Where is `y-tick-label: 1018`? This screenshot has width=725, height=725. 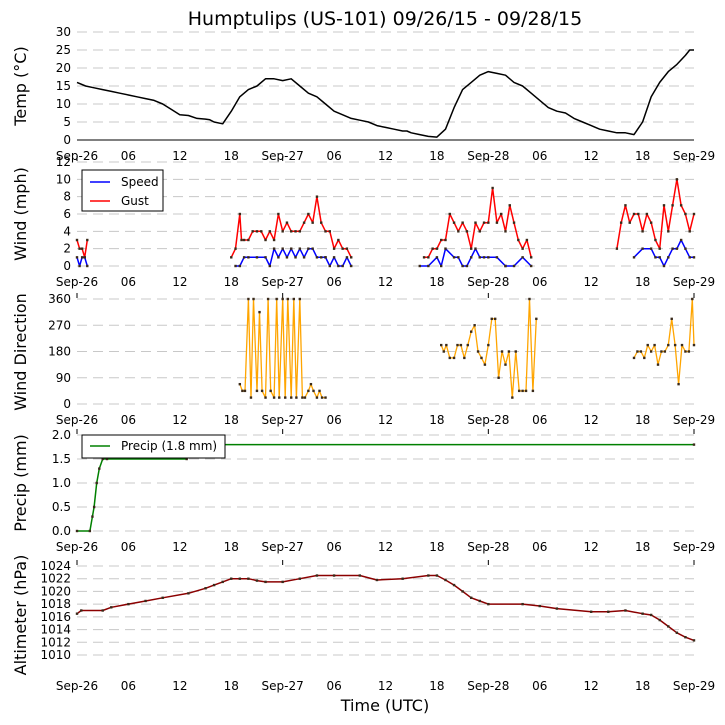
y-tick-label: 1018 is located at coordinates (55, 604).